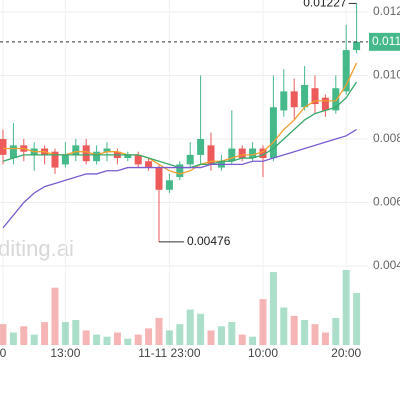 The height and width of the screenshot is (400, 400). I want to click on last-price-box, so click(384, 41).